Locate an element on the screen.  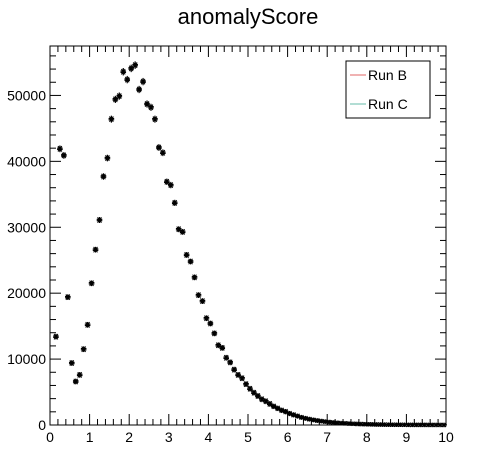
y-tick-label: 0 is located at coordinates (42, 425).